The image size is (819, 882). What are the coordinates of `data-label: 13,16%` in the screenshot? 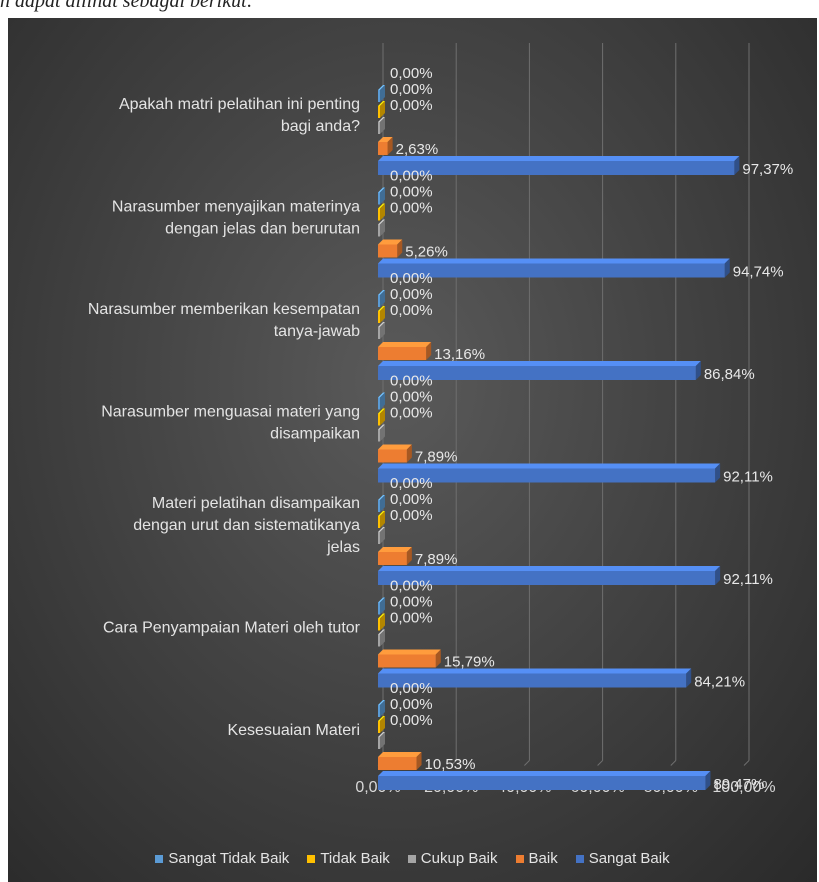 It's located at (459, 354).